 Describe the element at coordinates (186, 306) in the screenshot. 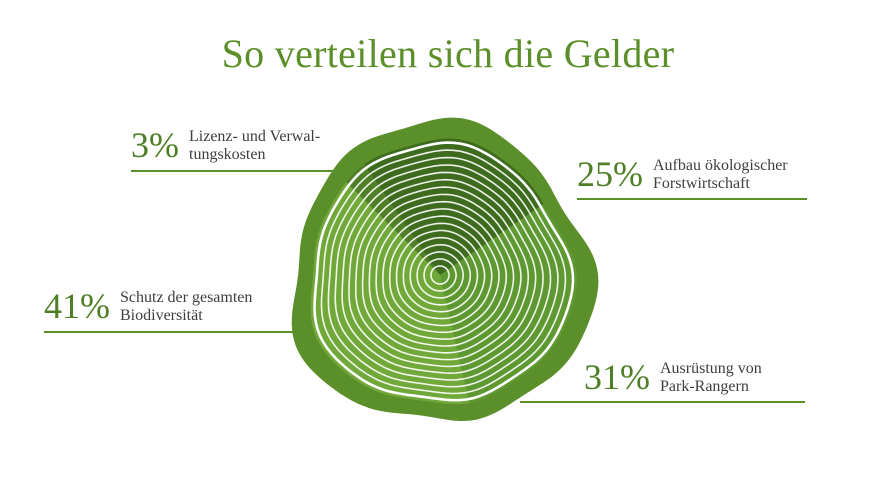

I see `slice-category-label: Schutz der gesamten Biodiversität` at that location.